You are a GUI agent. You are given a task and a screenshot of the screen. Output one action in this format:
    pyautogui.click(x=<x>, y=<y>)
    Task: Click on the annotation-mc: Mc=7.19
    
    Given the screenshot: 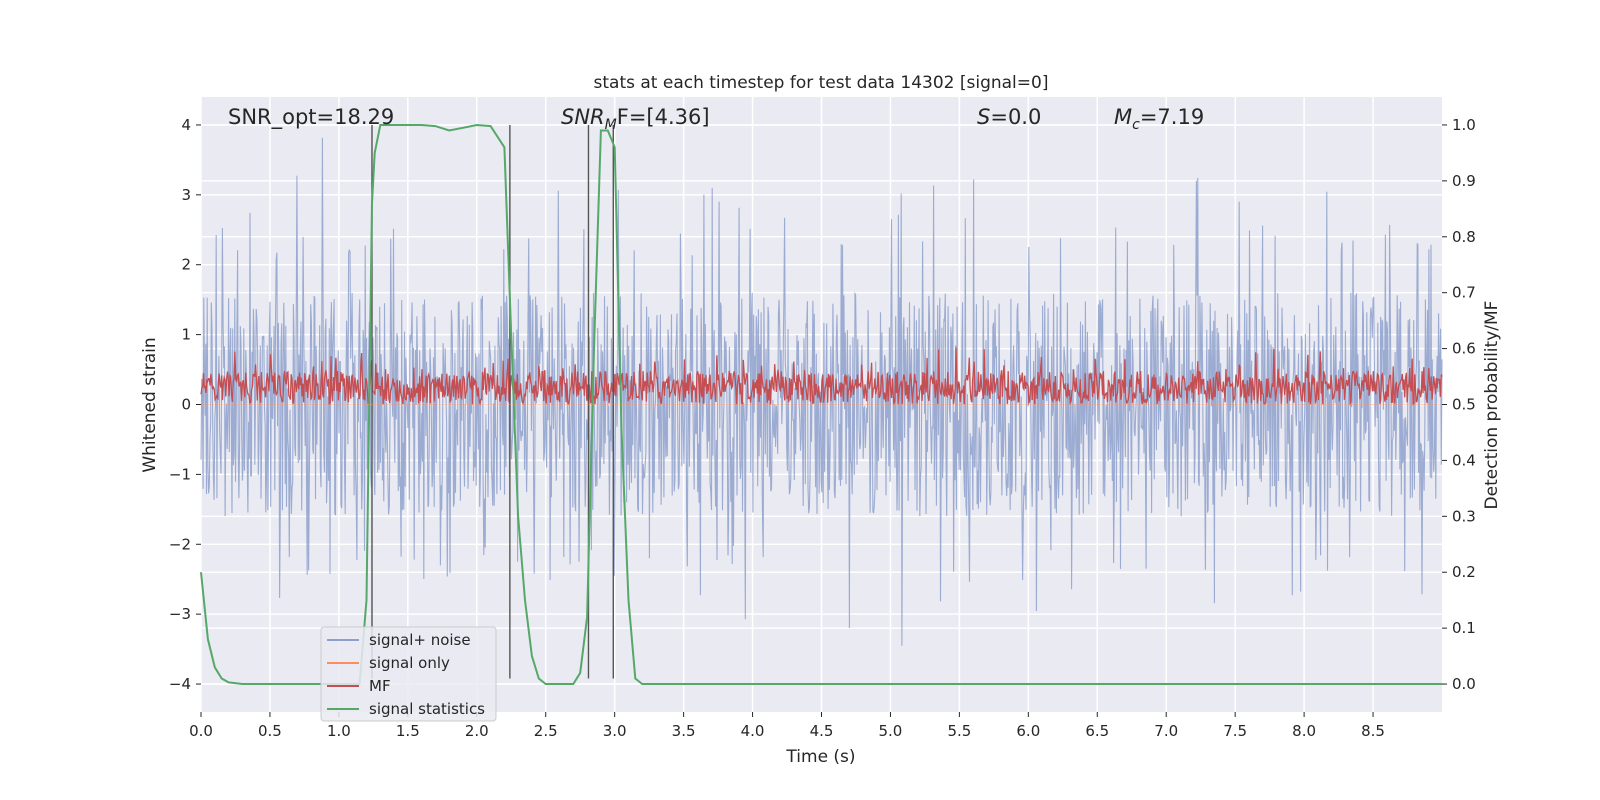 What is the action you would take?
    pyautogui.click(x=1159, y=119)
    